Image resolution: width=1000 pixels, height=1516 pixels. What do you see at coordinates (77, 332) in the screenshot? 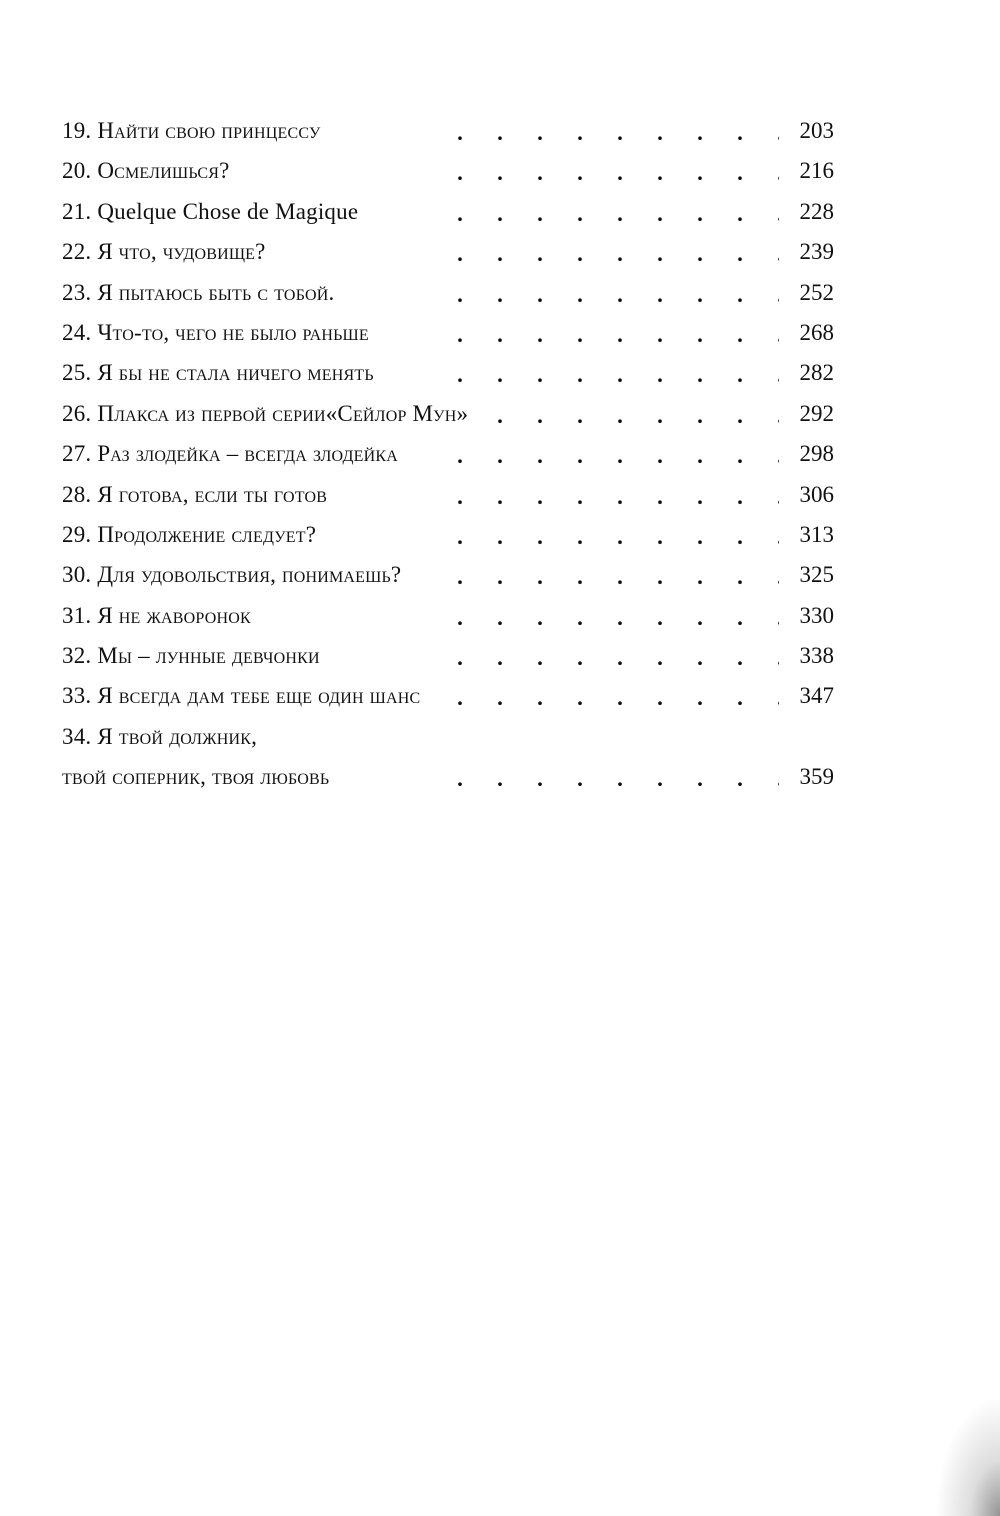
I see `chapter-number: 24.` at bounding box center [77, 332].